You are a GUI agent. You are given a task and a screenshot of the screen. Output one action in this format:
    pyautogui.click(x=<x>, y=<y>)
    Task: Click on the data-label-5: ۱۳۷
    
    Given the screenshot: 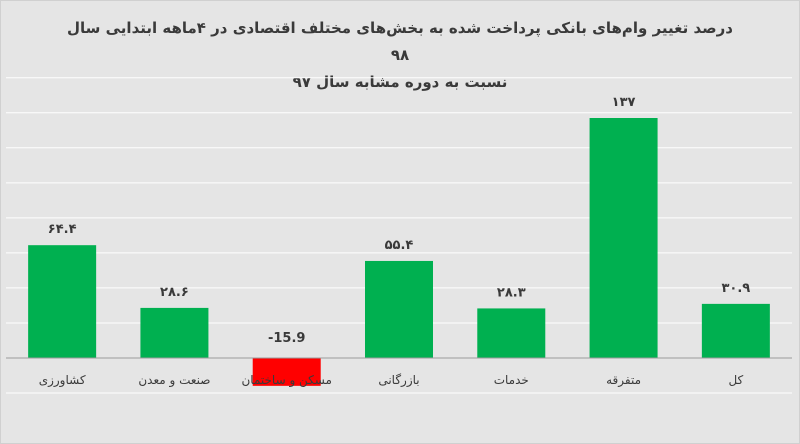 What is the action you would take?
    pyautogui.click(x=624, y=102)
    